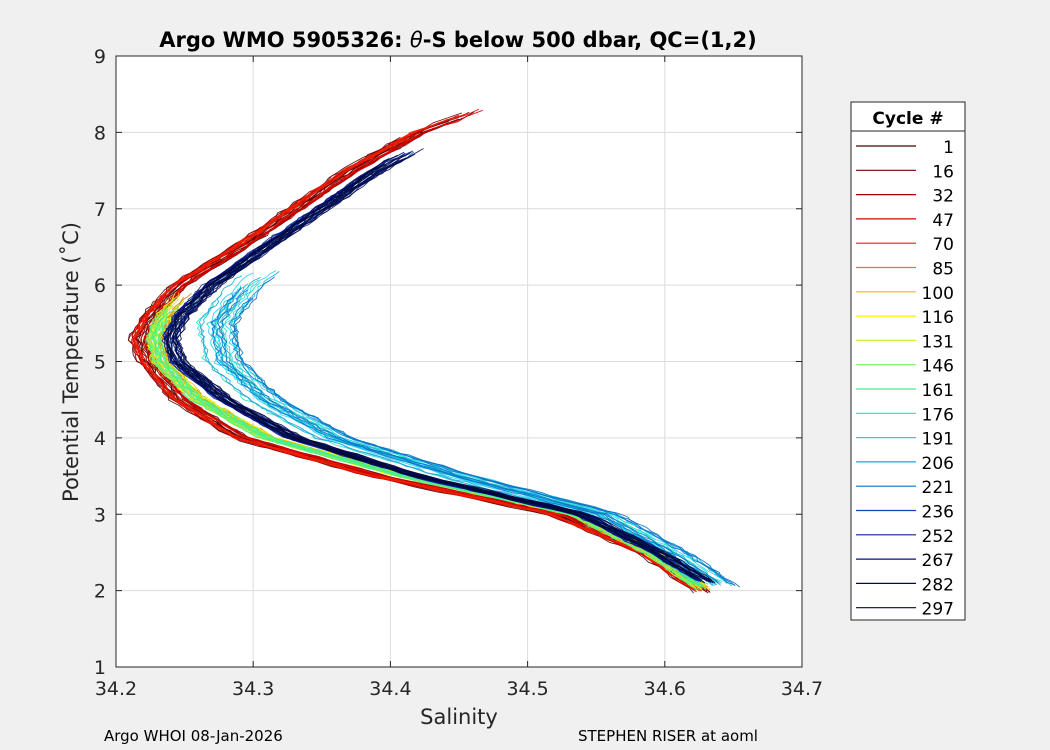 This screenshot has height=750, width=1050. I want to click on legend-title: Cycle #, so click(907, 119).